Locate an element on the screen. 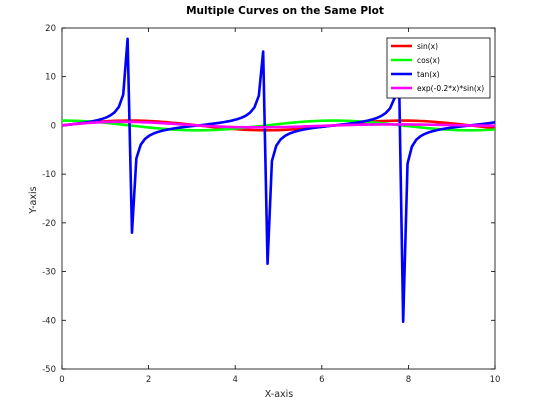  y-tick-label: 0 is located at coordinates (53, 126).